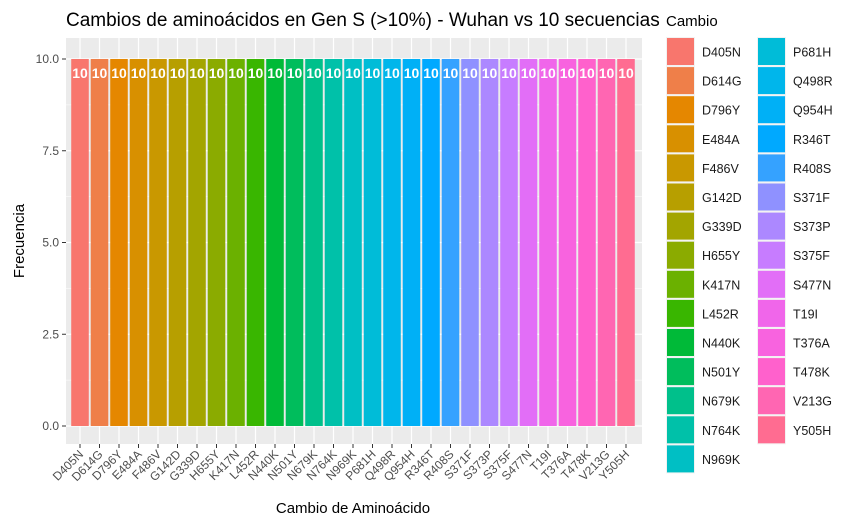 This screenshot has width=862, height=527. I want to click on bar-R346T, so click(431, 242).